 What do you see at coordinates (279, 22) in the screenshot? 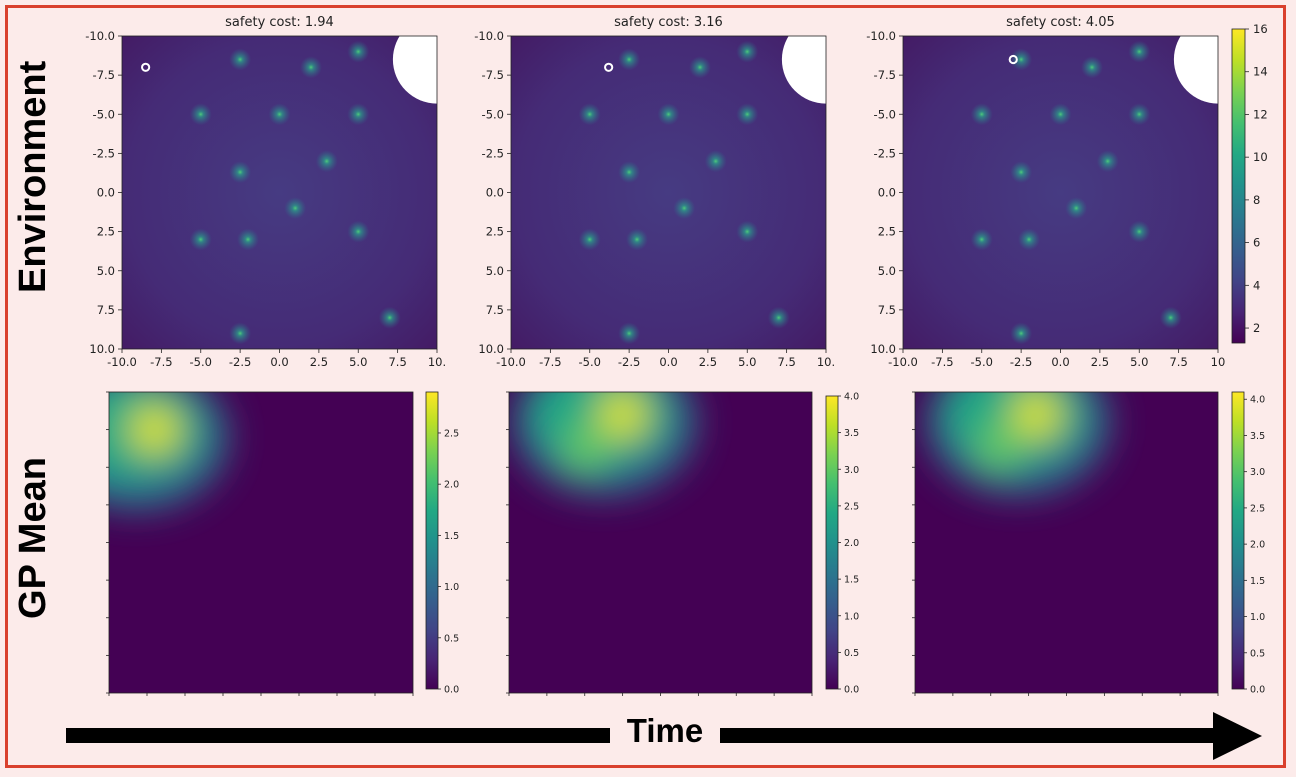
I see `panel-title: safety cost: 1.94` at bounding box center [279, 22].